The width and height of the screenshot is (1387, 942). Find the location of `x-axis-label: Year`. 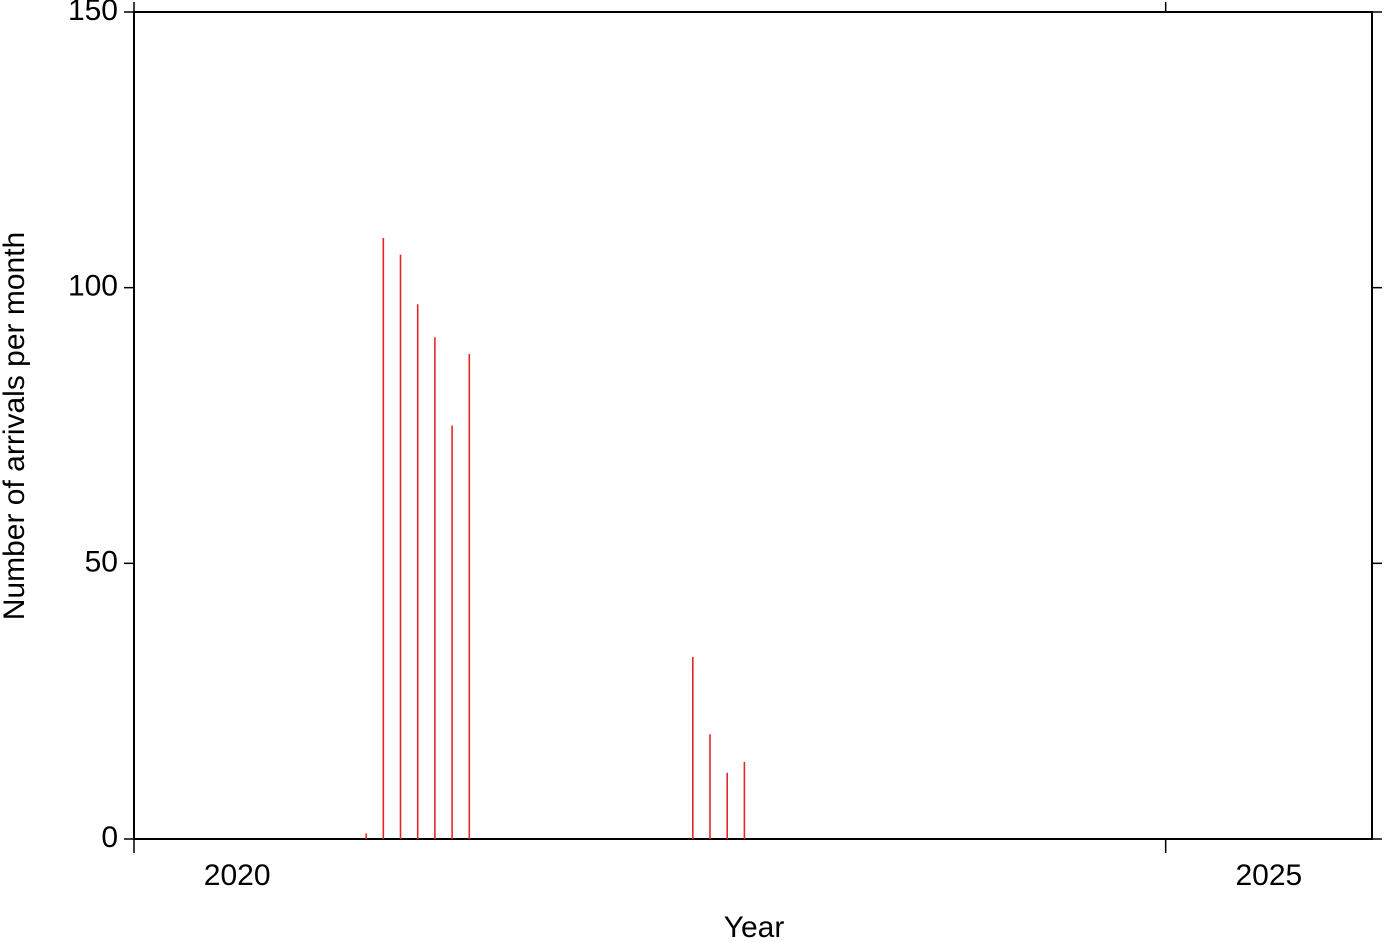

x-axis-label: Year is located at coordinates (754, 926).